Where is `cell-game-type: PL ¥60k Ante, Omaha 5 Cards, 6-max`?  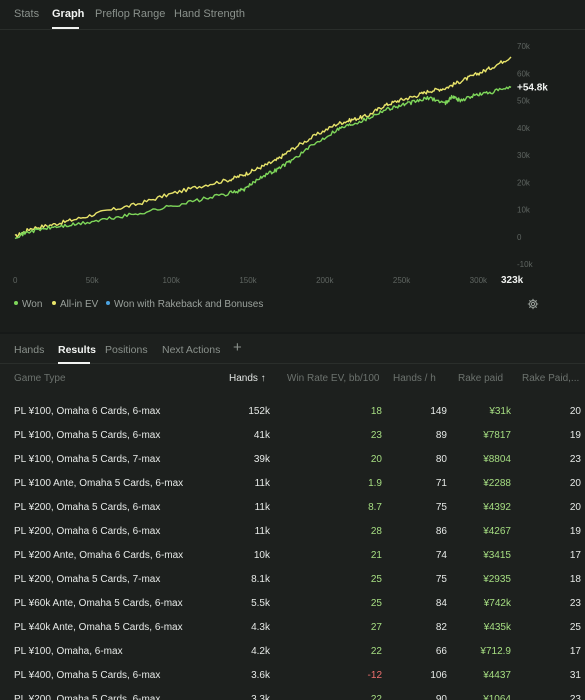 cell-game-type: PL ¥60k Ante, Omaha 5 Cards, 6-max is located at coordinates (98, 603).